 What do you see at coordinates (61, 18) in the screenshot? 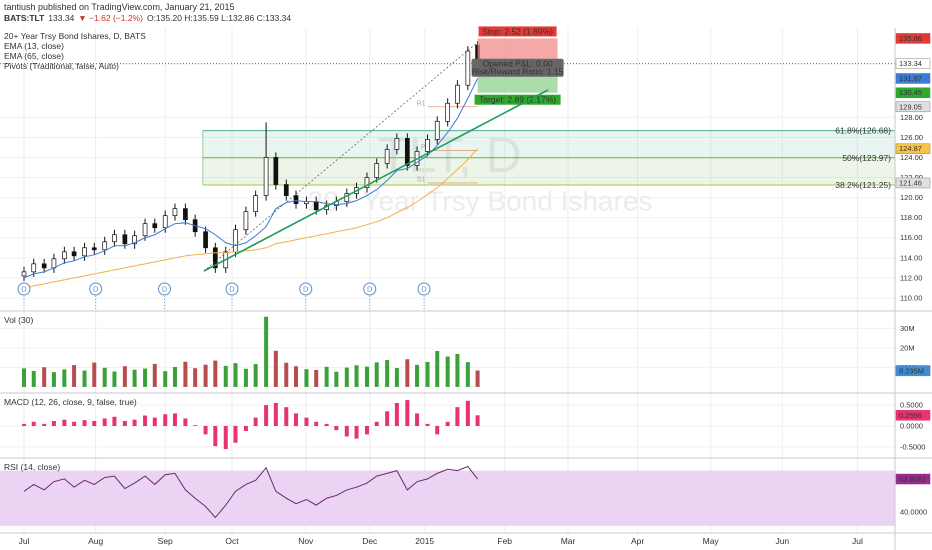
I see `price: 133.34` at bounding box center [61, 18].